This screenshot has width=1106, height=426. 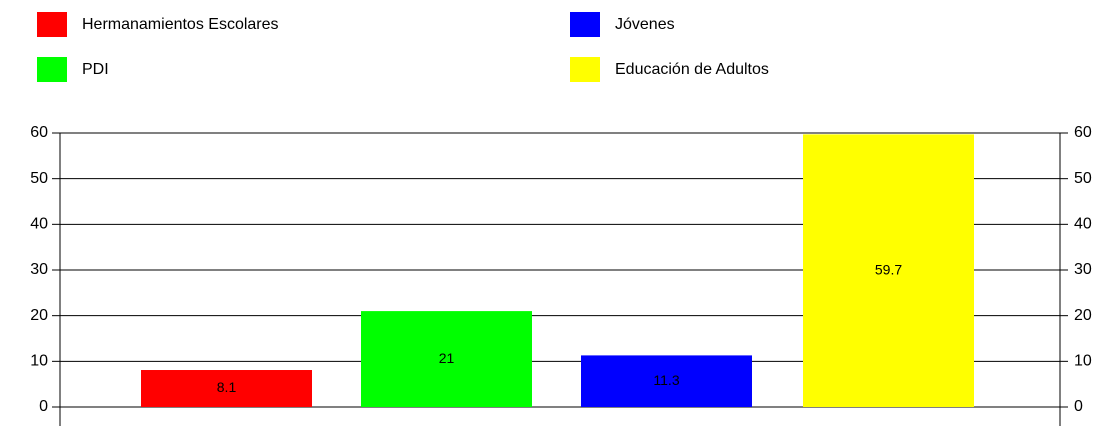 I want to click on y2-tick-label: 10, so click(x=1083, y=361).